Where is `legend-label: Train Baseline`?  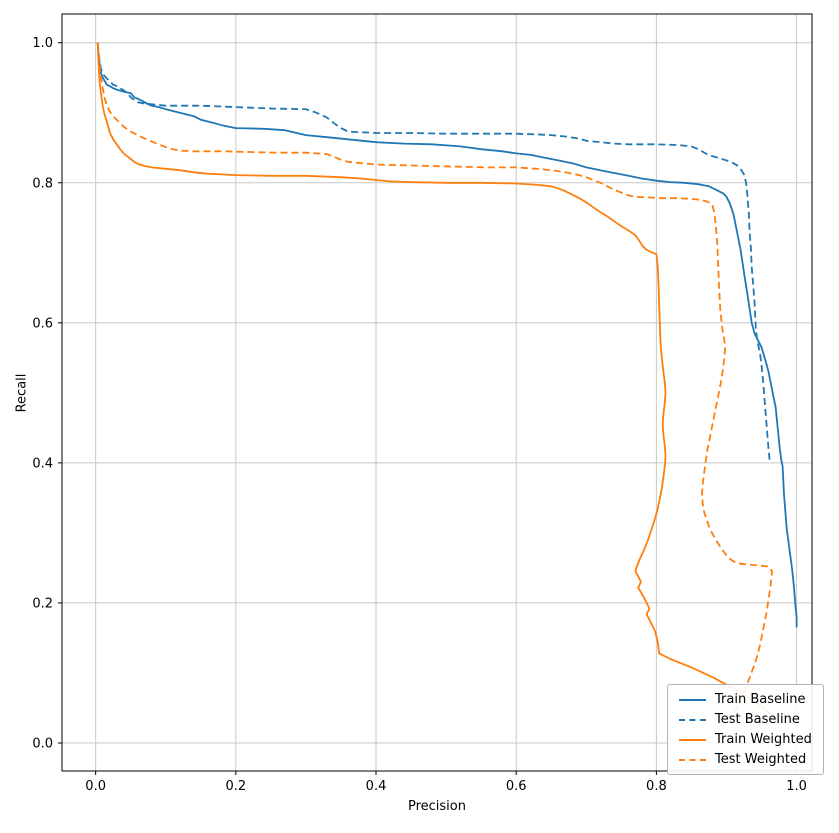 legend-label: Train Baseline is located at coordinates (760, 699).